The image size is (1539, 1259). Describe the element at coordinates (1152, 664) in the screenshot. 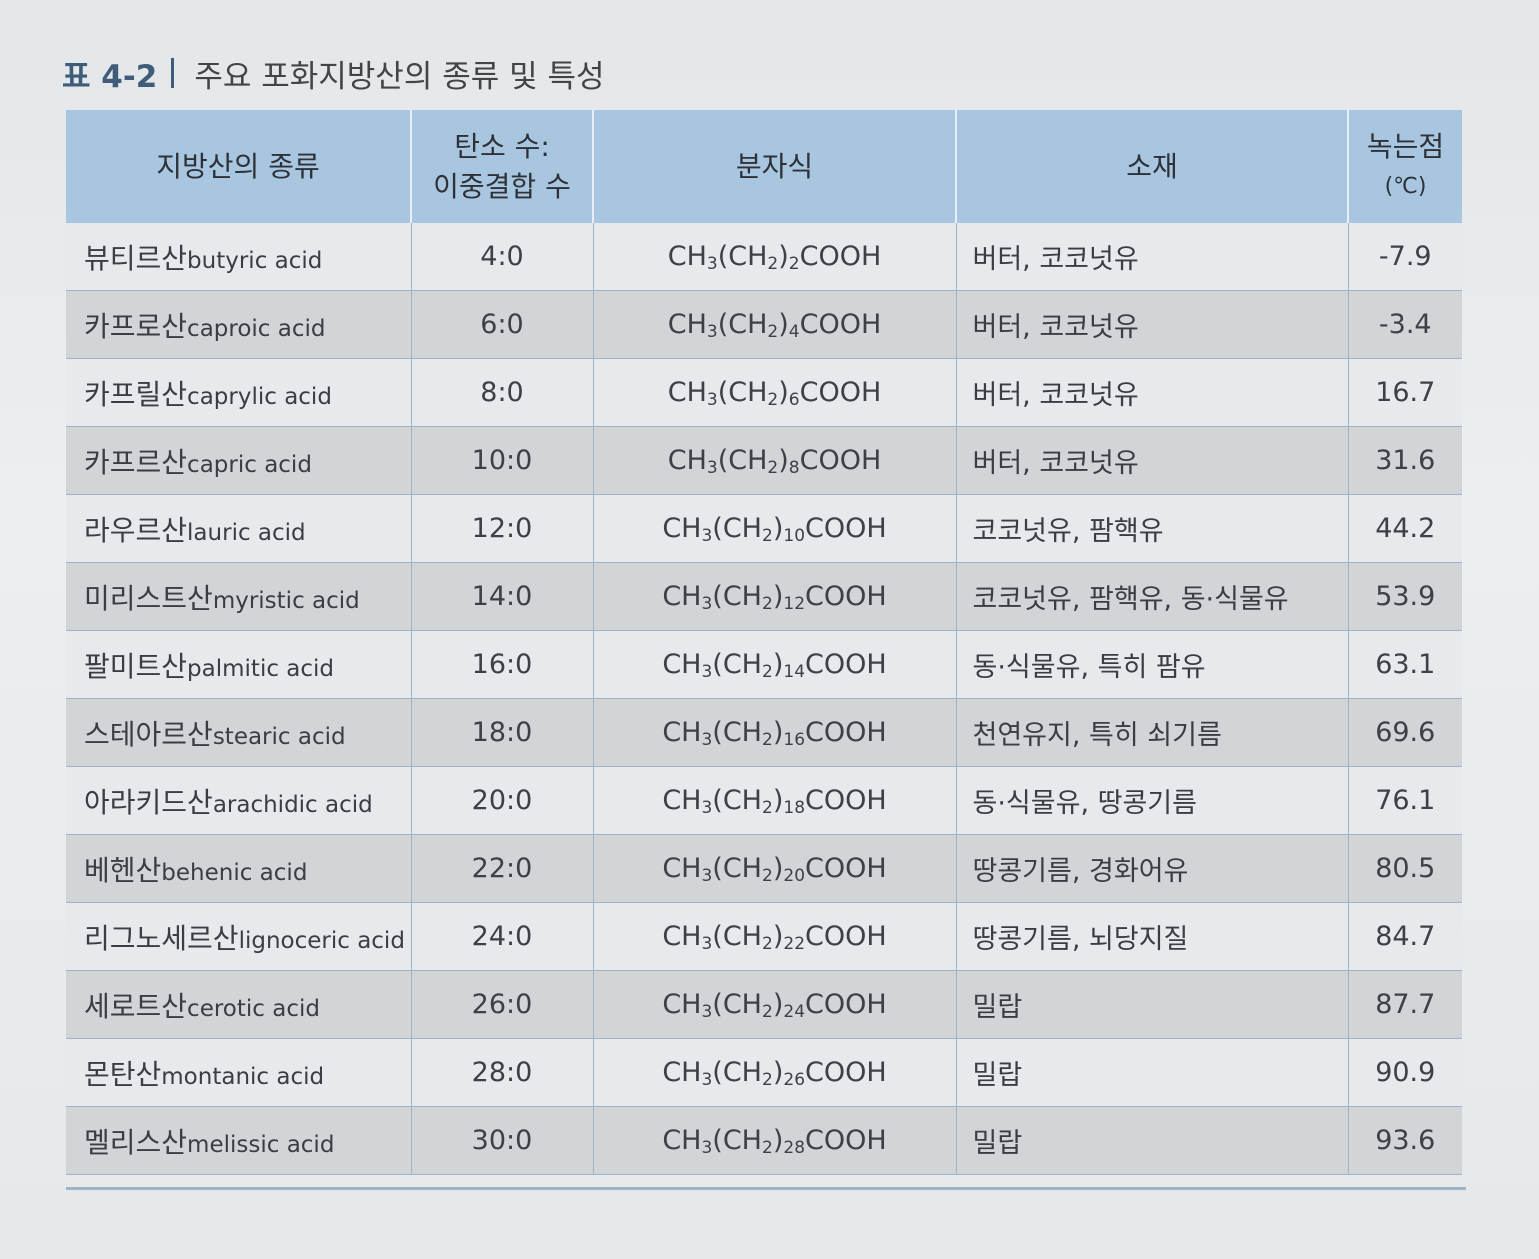

I see `cell-source: 동·식물유, 특히 팜유` at that location.